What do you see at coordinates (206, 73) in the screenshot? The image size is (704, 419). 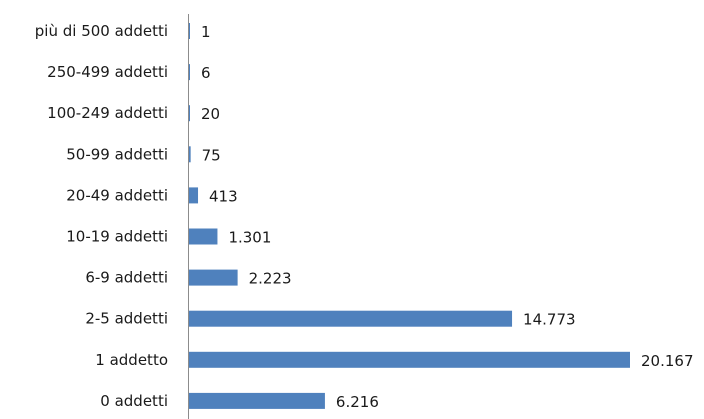 I see `value-label-1: 6` at bounding box center [206, 73].